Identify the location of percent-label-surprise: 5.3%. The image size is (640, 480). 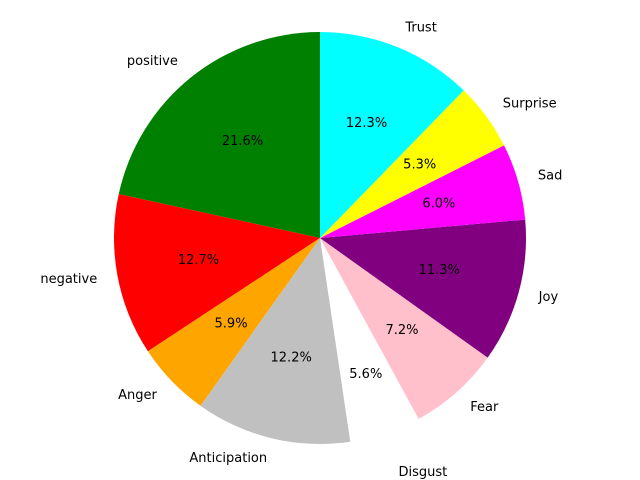
(419, 164).